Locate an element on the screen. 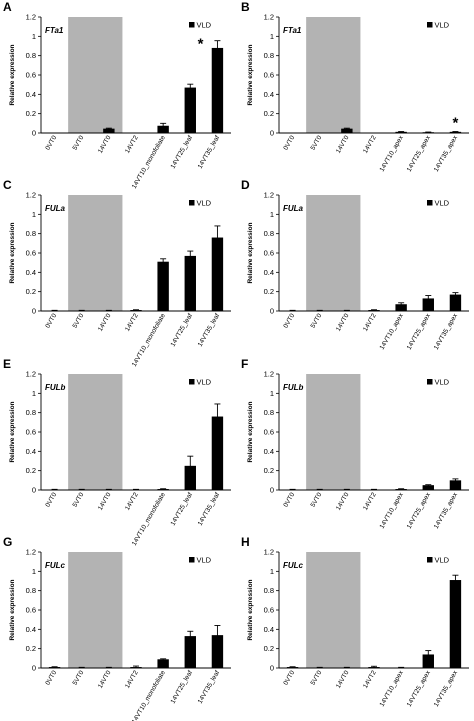 The height and width of the screenshot is (721, 474). panel-letter: F is located at coordinates (244, 364).